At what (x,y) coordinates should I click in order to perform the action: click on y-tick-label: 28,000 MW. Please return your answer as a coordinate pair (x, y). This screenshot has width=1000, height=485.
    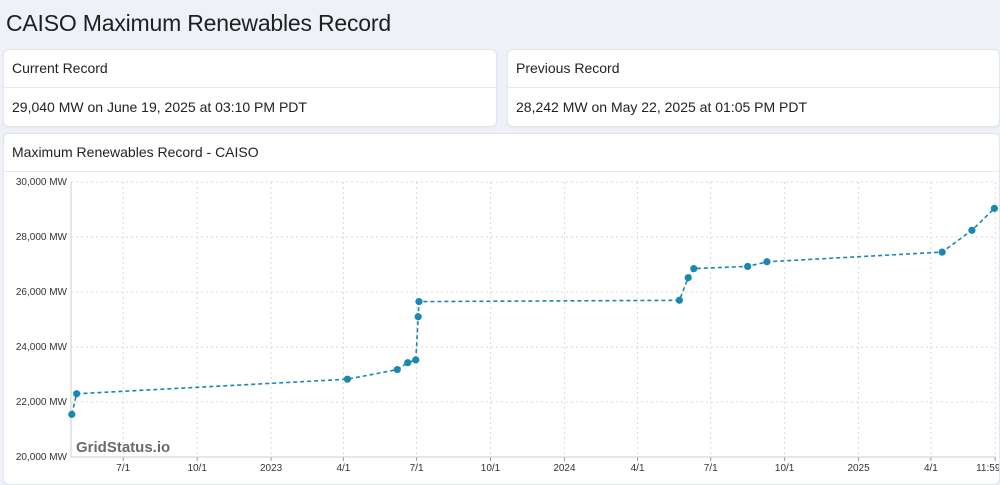
    Looking at the image, I should click on (42, 237).